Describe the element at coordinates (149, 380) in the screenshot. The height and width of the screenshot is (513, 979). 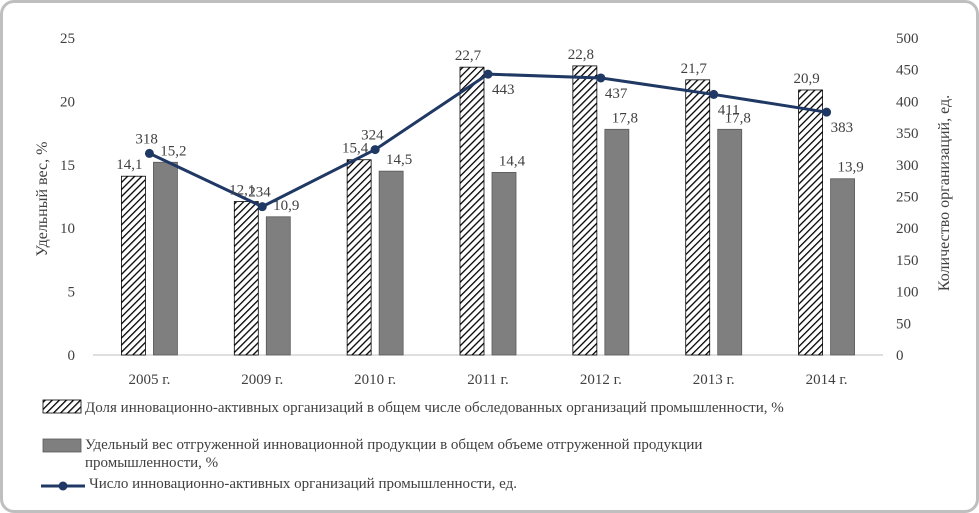
I see `category-label: 2005 г.` at that location.